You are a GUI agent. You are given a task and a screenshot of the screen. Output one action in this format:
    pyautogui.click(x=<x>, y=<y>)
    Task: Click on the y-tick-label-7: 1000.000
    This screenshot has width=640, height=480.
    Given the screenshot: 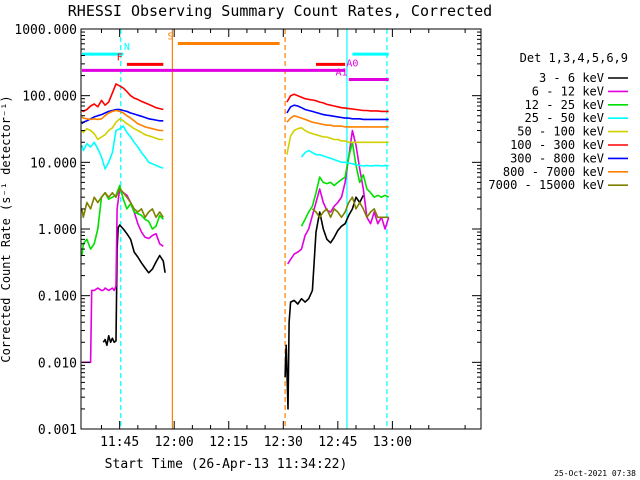 What is the action you would take?
    pyautogui.click(x=45, y=30)
    